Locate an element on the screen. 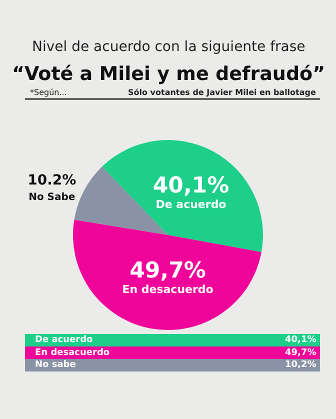 The width and height of the screenshot is (336, 419). text: No sabe is located at coordinates (55, 365).